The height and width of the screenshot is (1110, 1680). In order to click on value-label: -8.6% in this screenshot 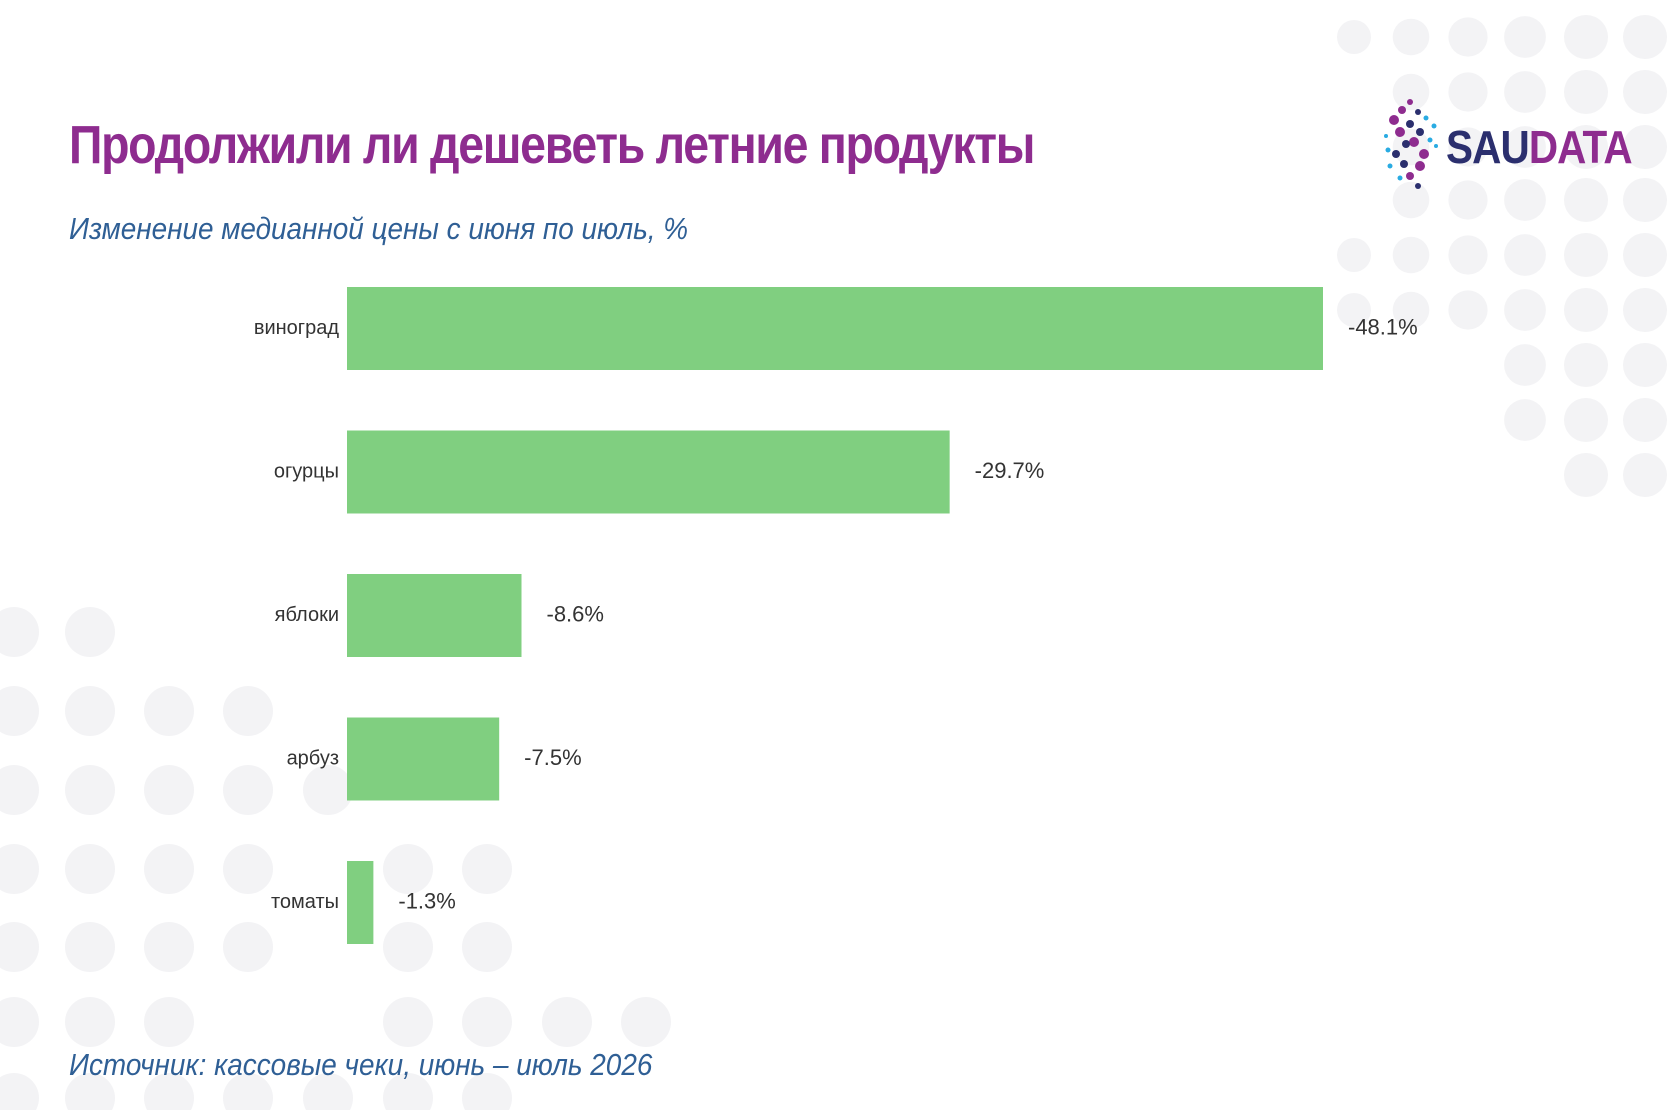, I will do `click(575, 613)`.